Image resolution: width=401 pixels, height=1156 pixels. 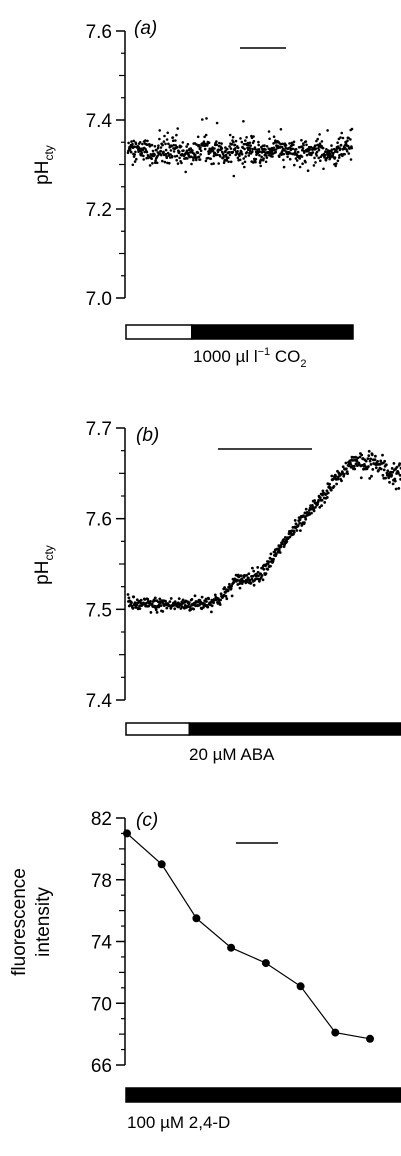 I want to click on y-tick-label: 7.6, so click(x=99, y=32).